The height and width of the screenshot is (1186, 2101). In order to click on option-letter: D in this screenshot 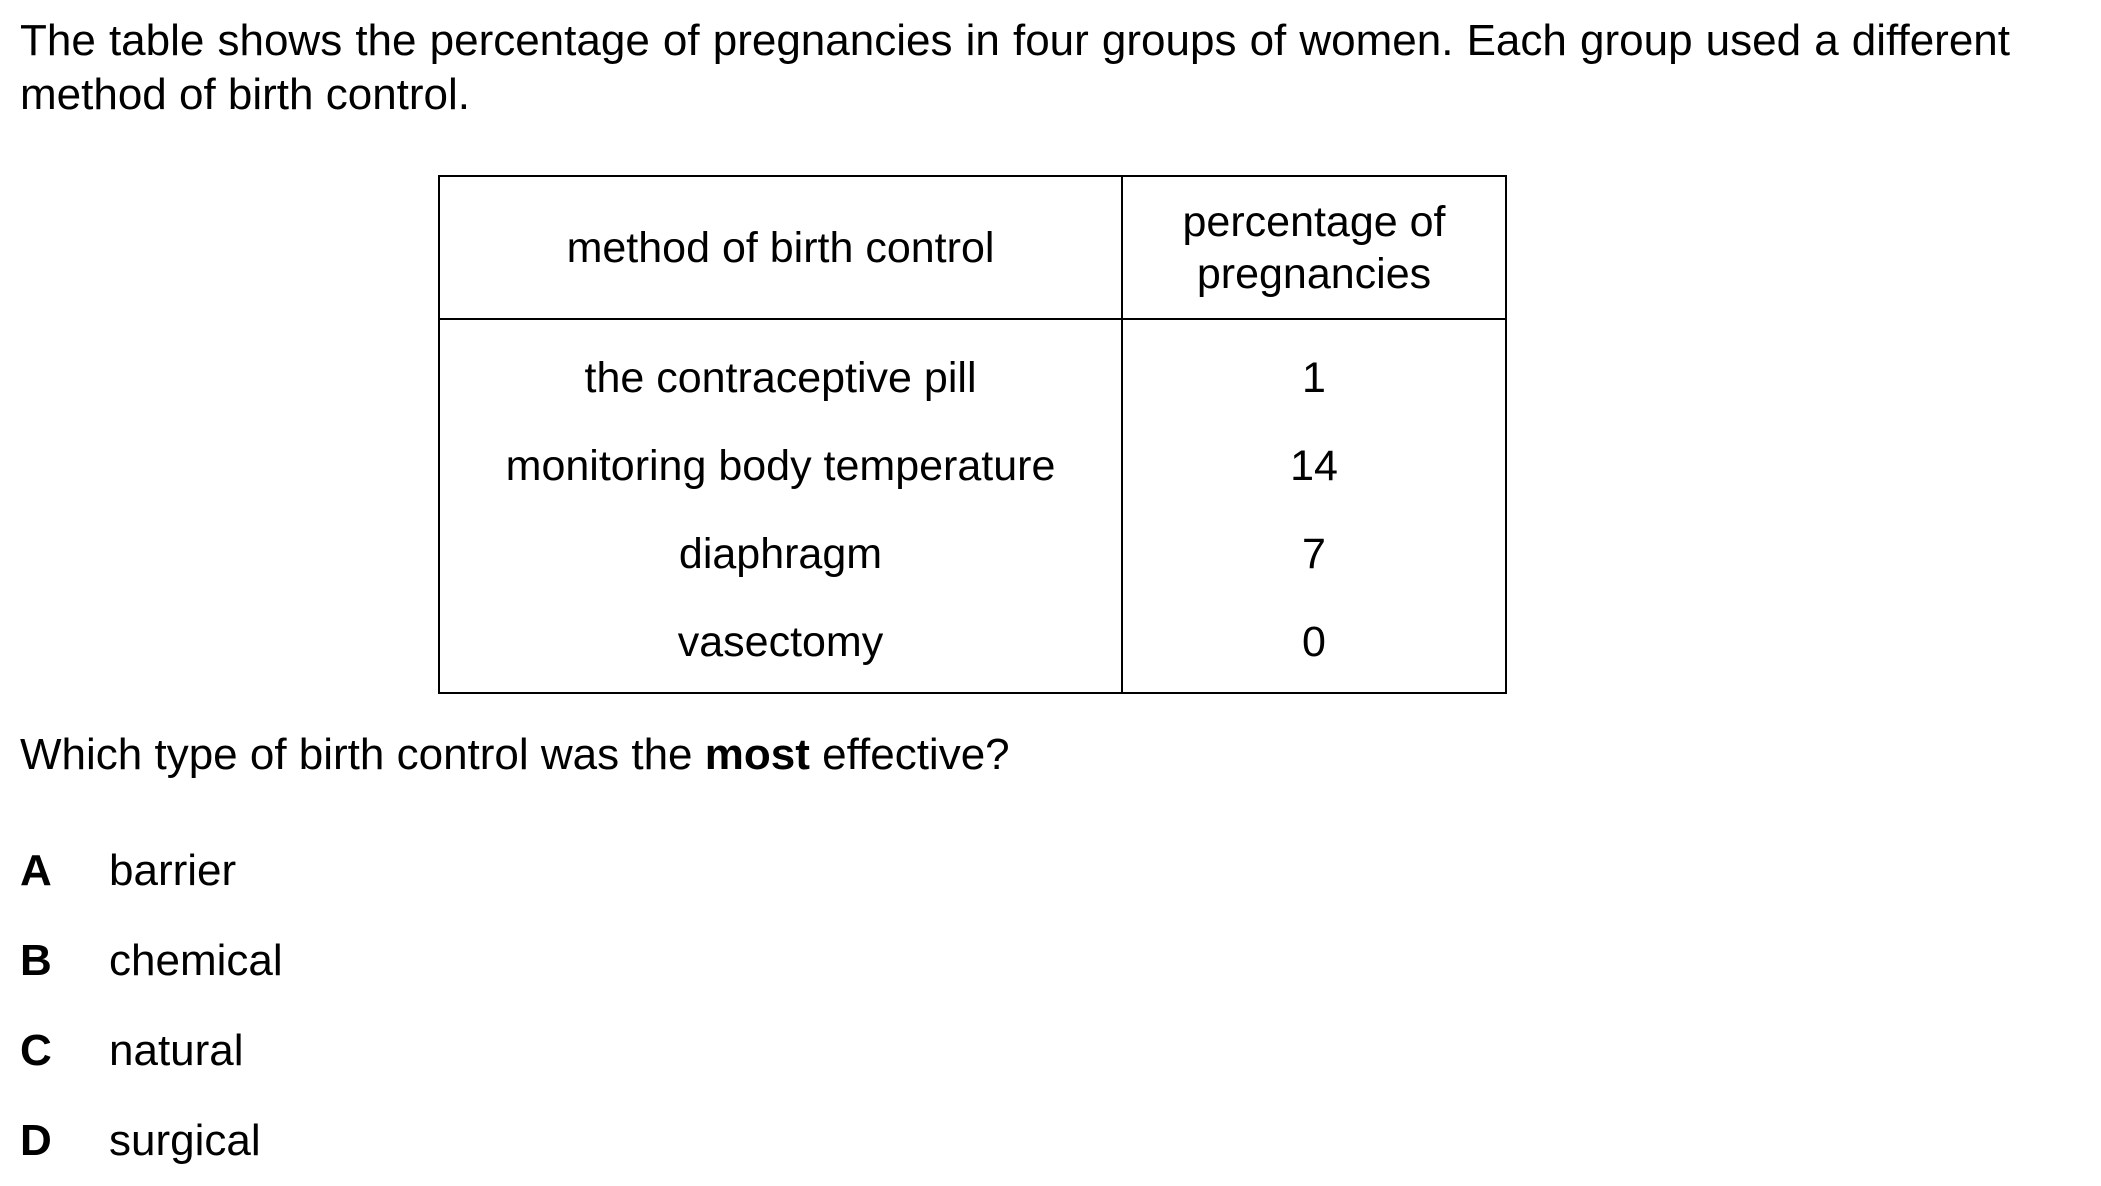, I will do `click(36, 1140)`.